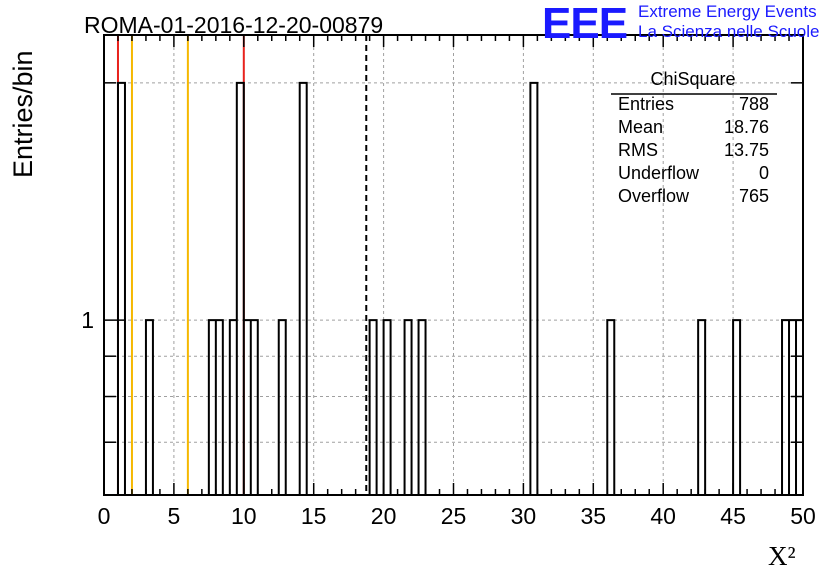 This screenshot has height=572, width=836. I want to click on stats-value: 0, so click(764, 173).